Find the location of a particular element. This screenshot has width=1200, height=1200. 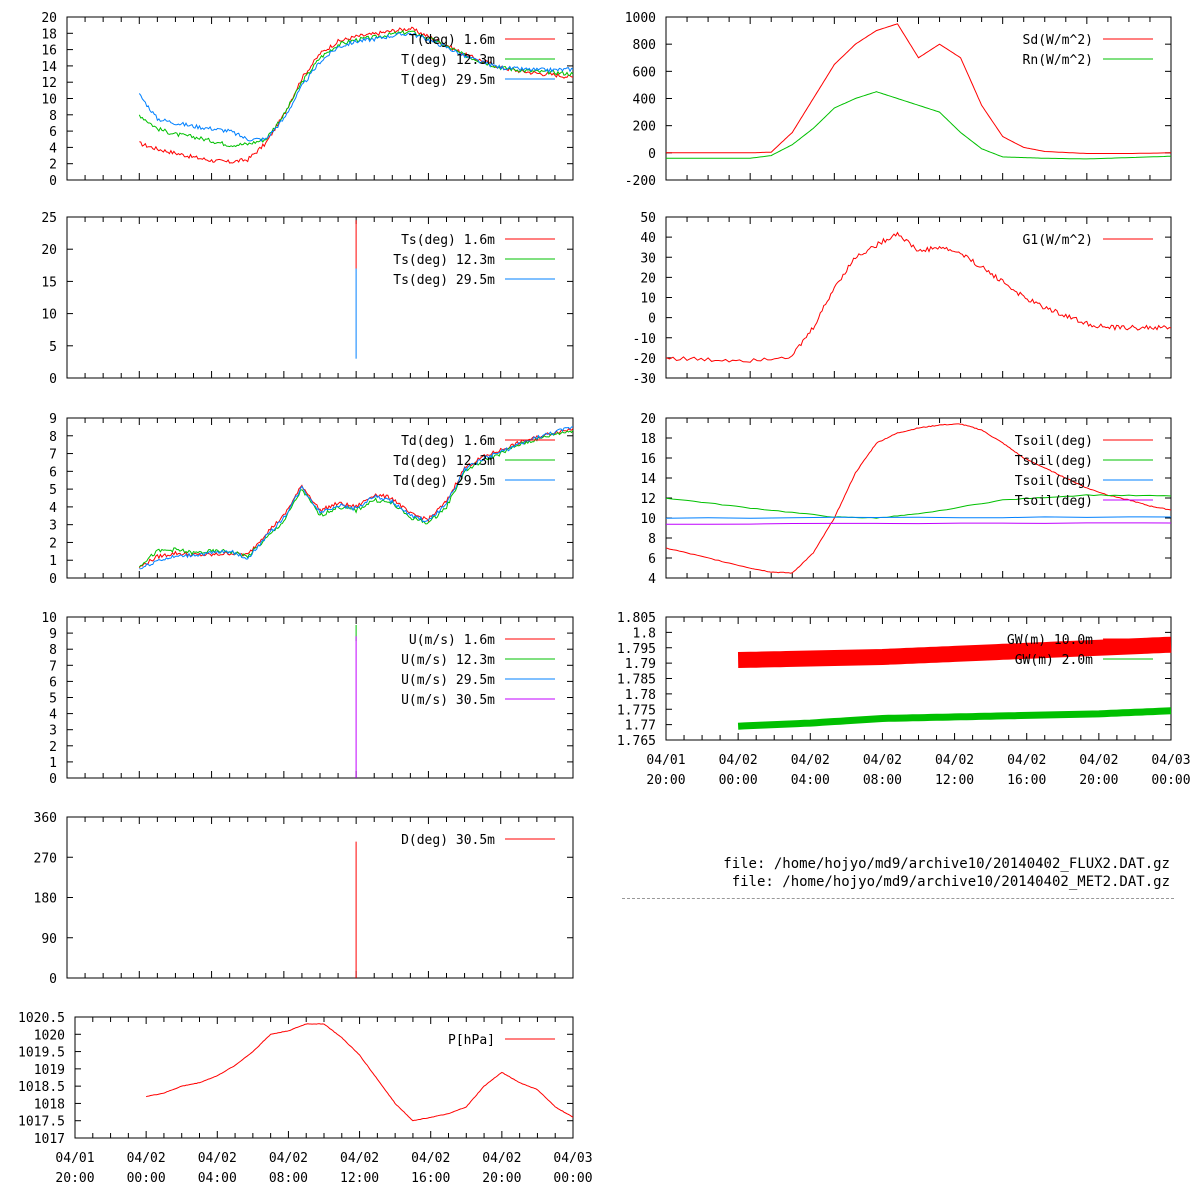

legend-label: Sd(W/m^2) is located at coordinates (1058, 40).